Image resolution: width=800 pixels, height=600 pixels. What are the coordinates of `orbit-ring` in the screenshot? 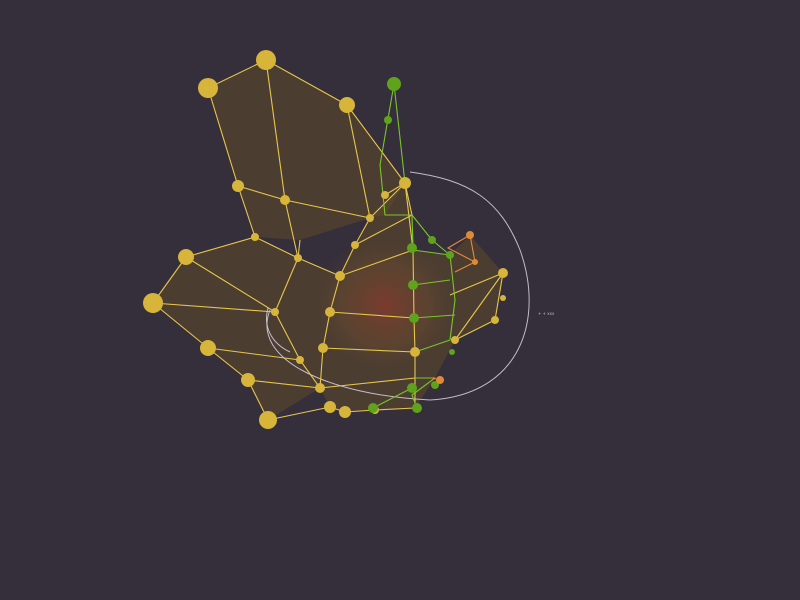 It's located at (398, 286).